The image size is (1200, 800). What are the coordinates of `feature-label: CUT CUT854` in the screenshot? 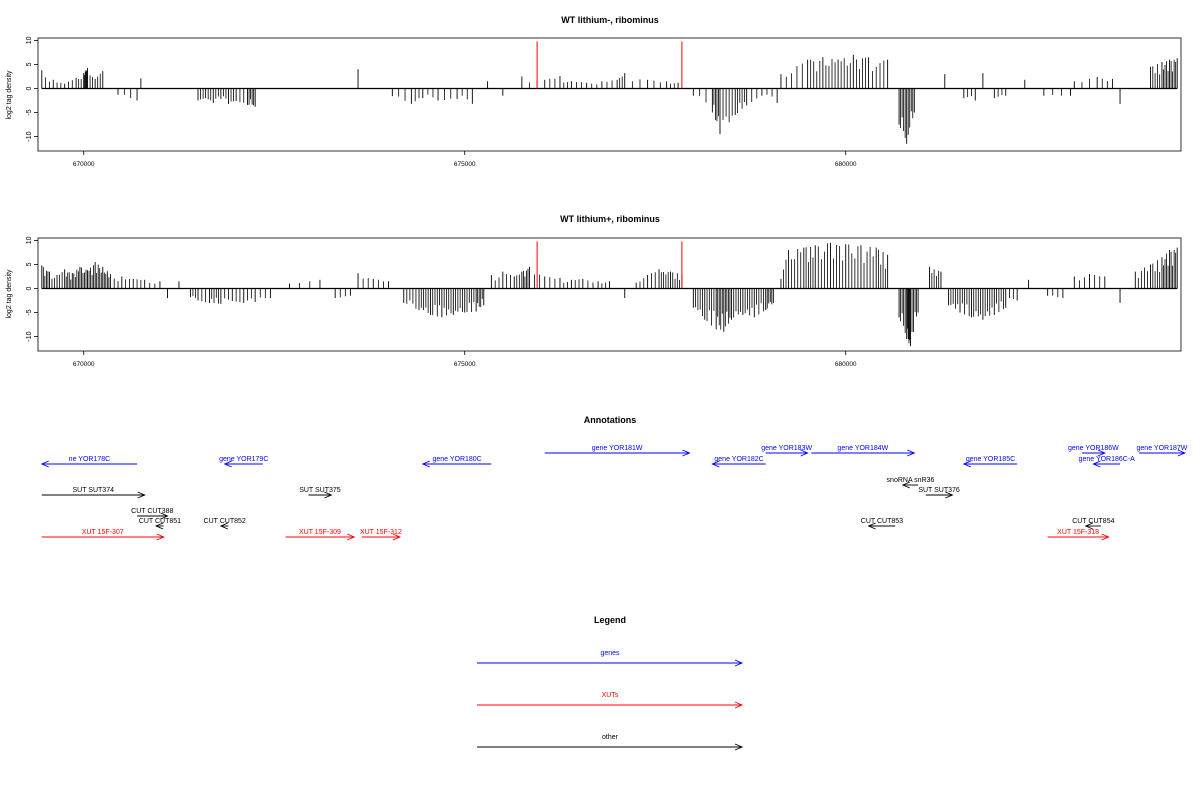 It's located at (1093, 521).